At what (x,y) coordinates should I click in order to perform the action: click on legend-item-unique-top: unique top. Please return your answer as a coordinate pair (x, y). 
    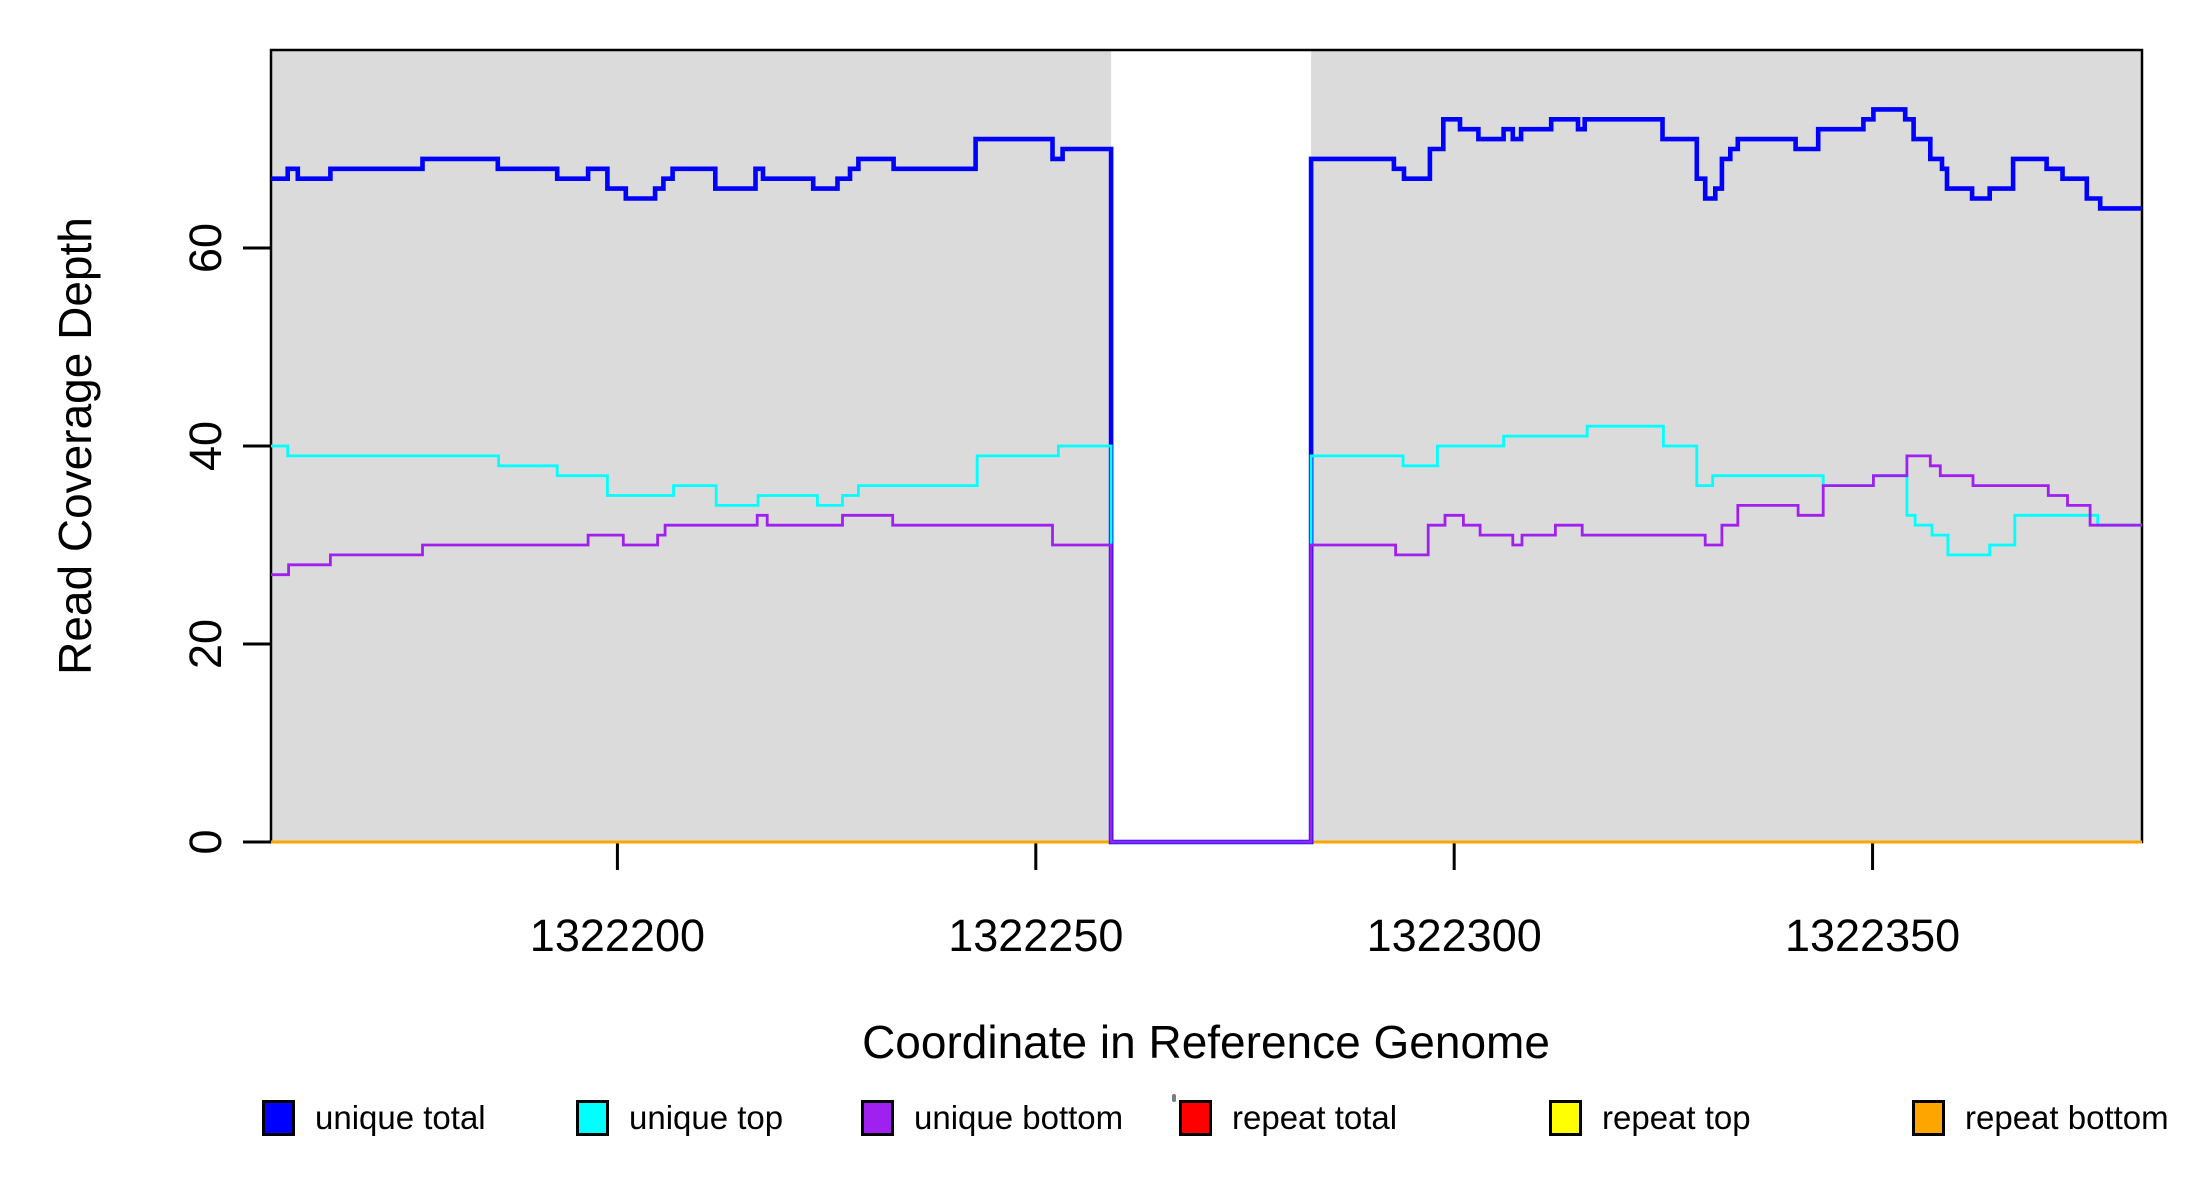
    Looking at the image, I should click on (679, 1118).